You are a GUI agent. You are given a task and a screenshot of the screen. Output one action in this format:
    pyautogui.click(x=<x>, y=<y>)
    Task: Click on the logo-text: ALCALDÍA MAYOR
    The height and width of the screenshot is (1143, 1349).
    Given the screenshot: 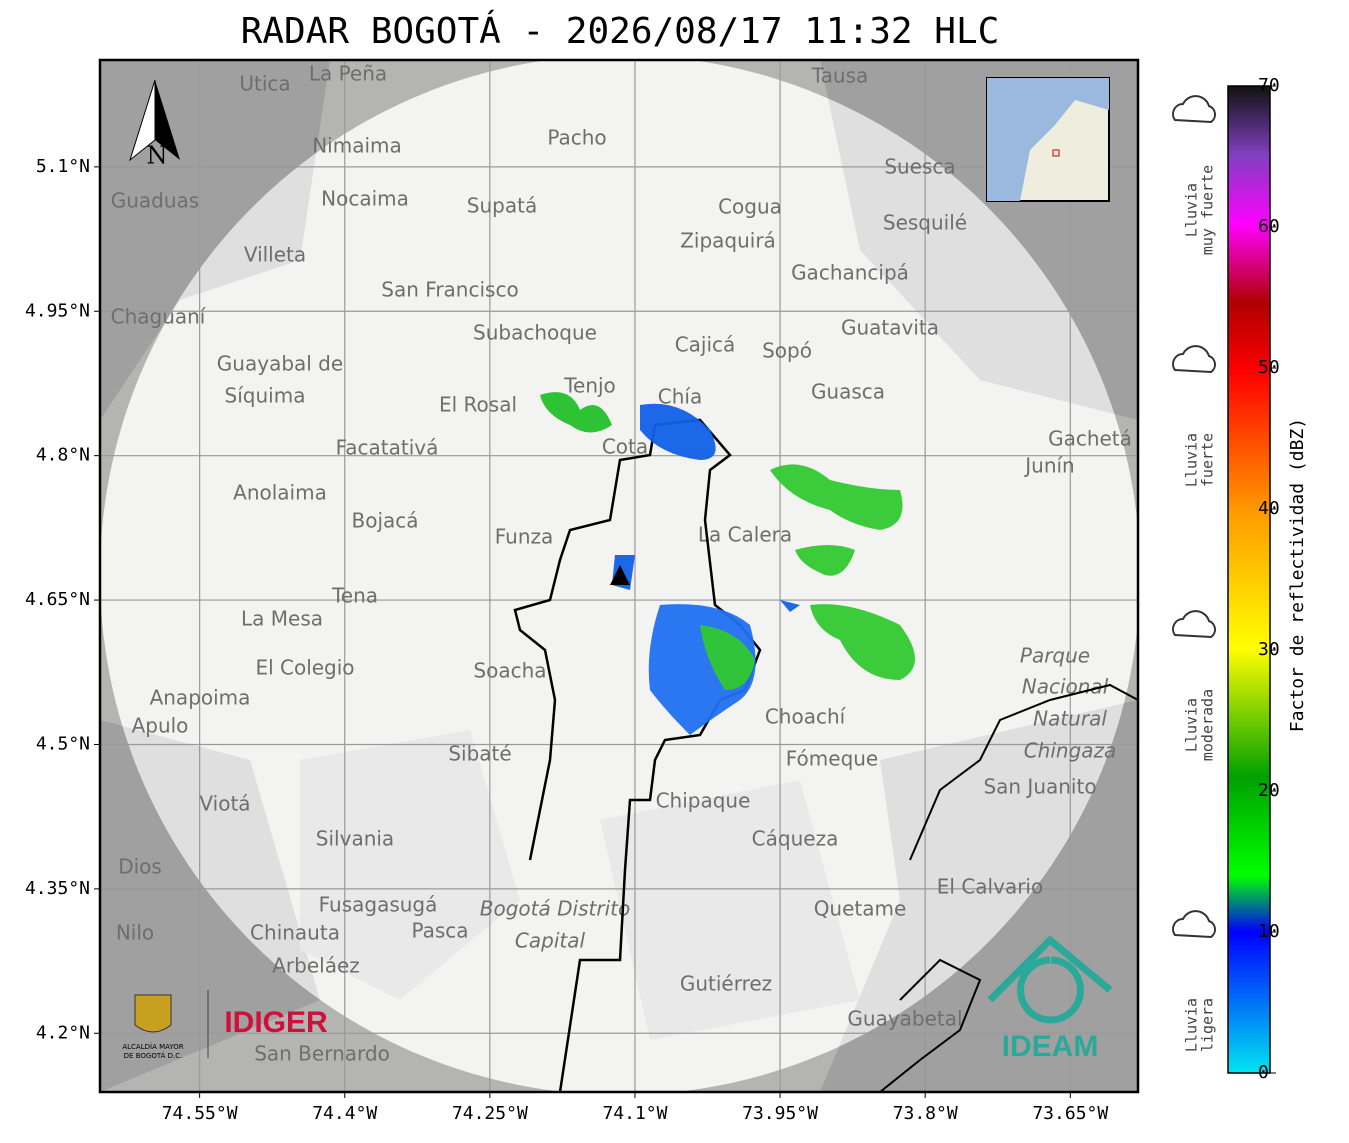 What is the action you would take?
    pyautogui.click(x=152, y=1046)
    